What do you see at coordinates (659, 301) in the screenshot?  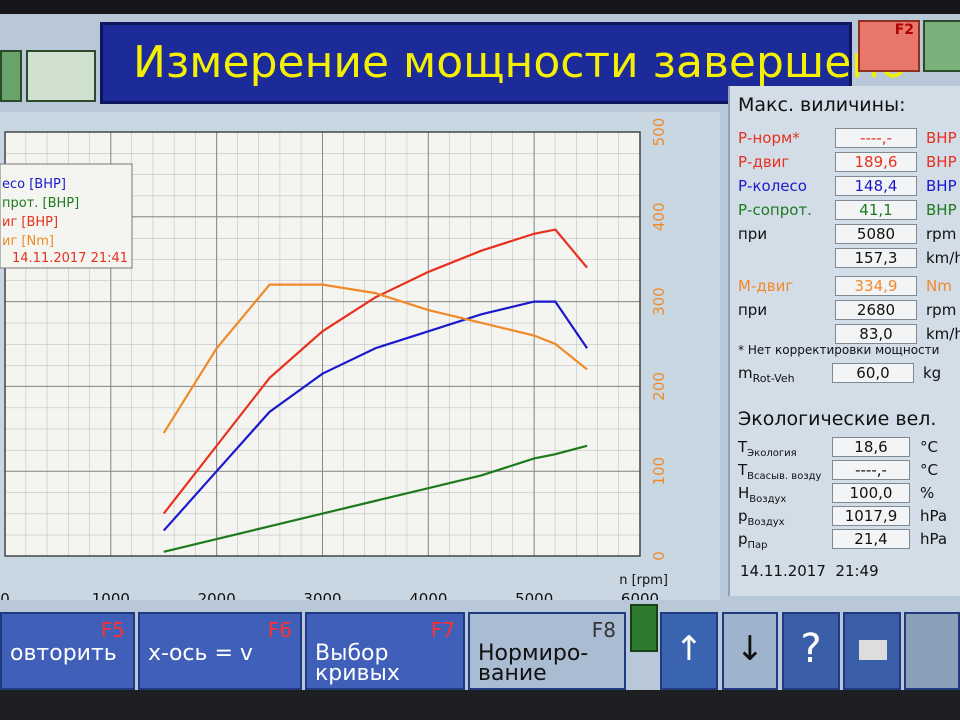 I see `y-tick-label: 300` at bounding box center [659, 301].